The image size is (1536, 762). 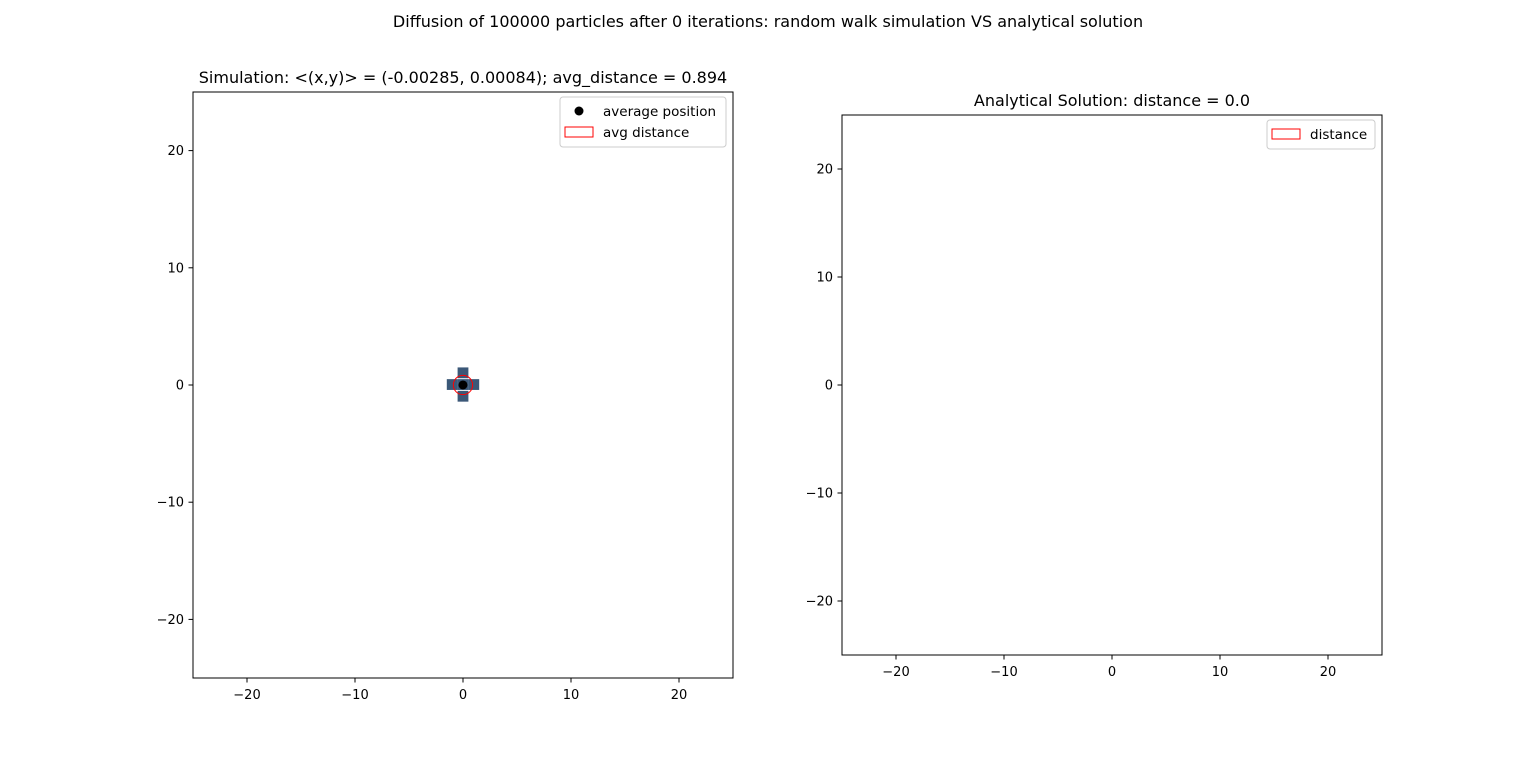 I want to click on ana-xtick-label: −20, so click(x=895, y=672).